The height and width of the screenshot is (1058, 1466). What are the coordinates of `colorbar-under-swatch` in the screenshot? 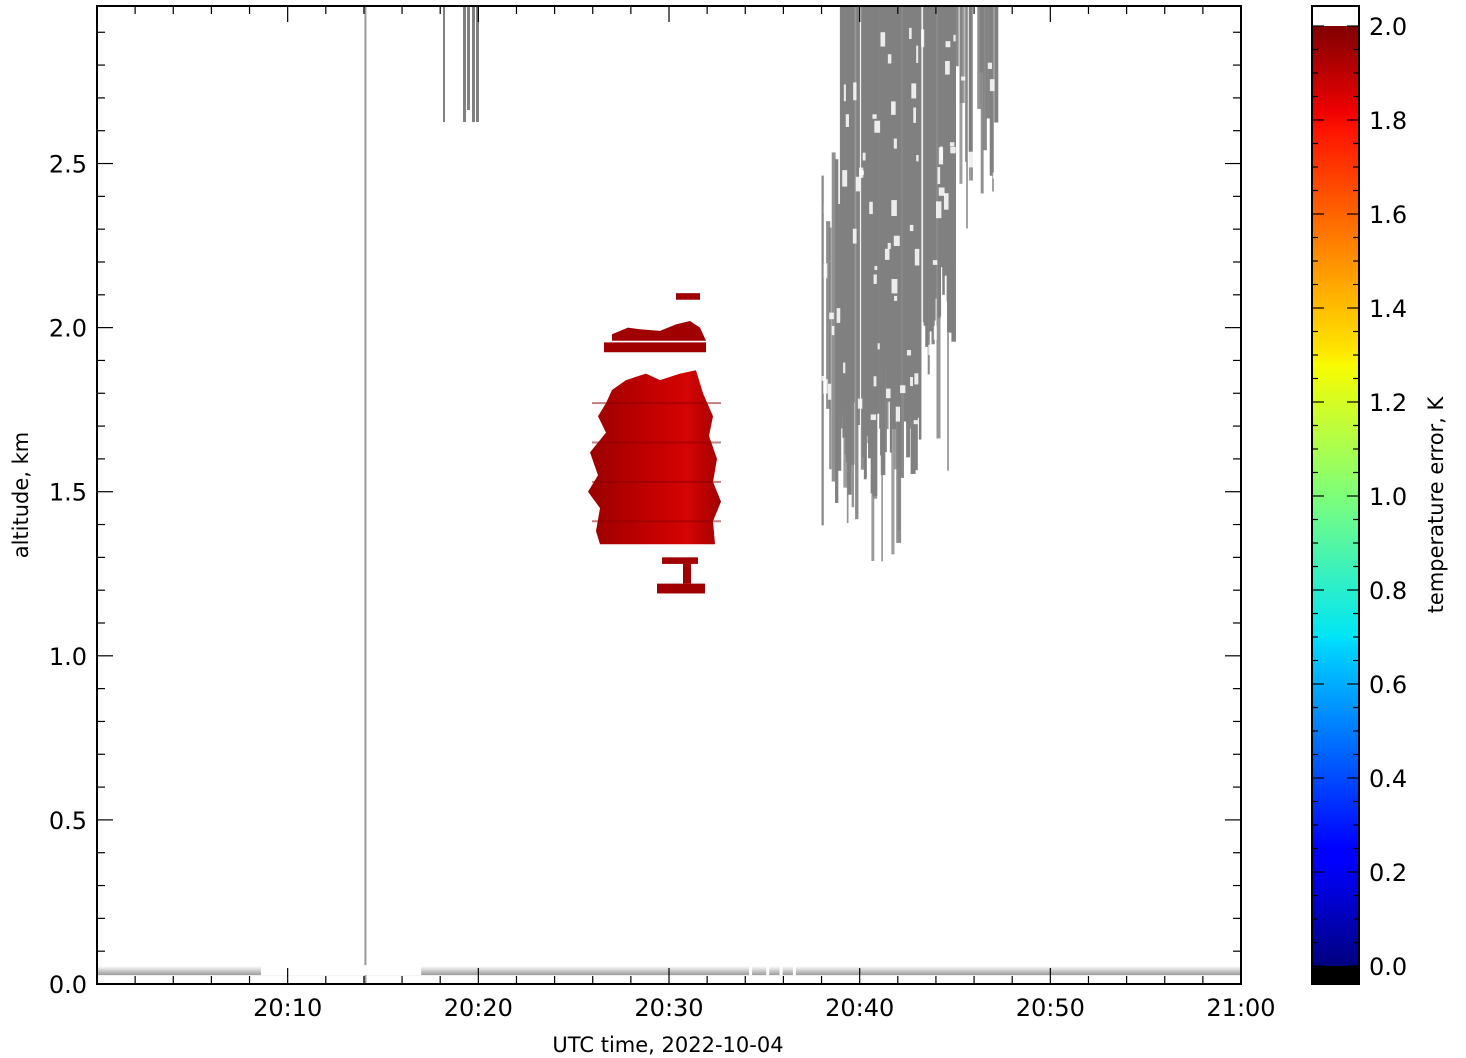 It's located at (1335, 975).